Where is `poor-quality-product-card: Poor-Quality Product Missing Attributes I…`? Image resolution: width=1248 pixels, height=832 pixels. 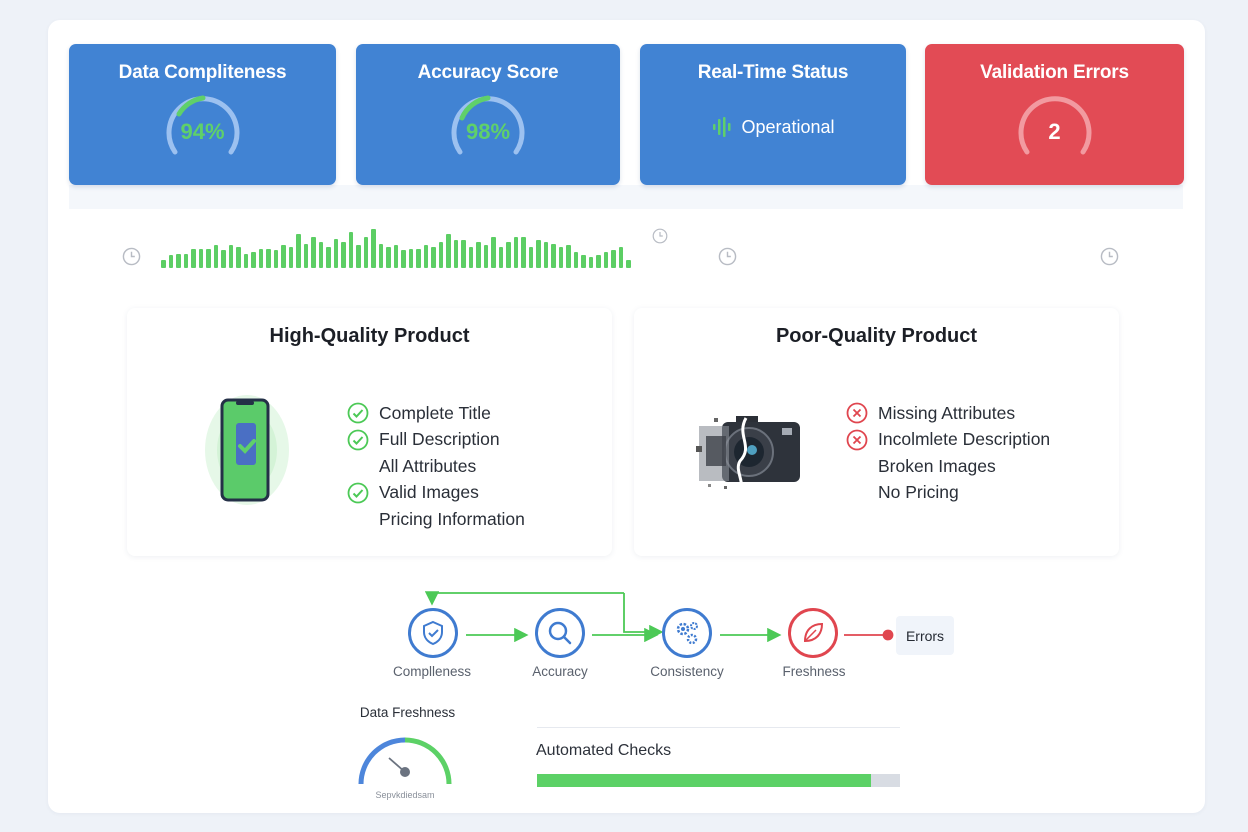
poor-quality-product-card: Poor-Quality Product Missing Attributes I… is located at coordinates (876, 432).